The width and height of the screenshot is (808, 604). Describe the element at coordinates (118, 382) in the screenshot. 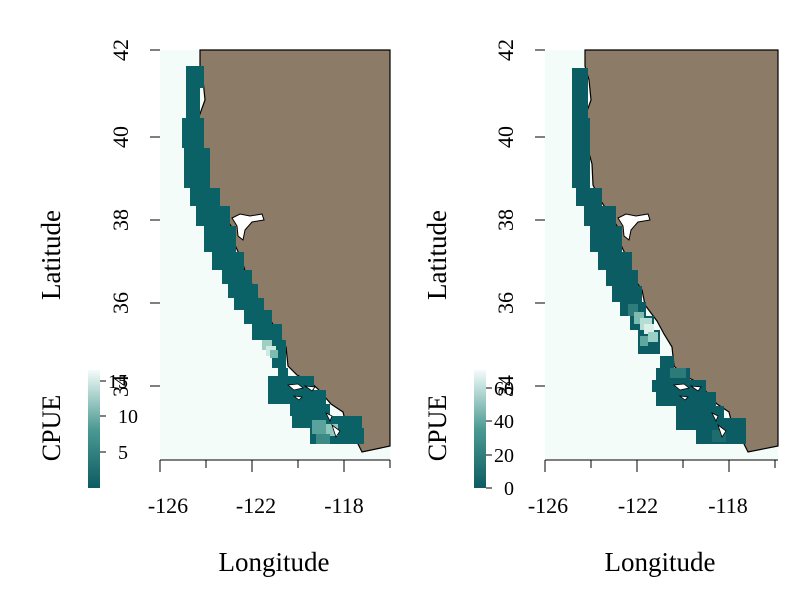

I see `legend-tick-label: 15` at that location.